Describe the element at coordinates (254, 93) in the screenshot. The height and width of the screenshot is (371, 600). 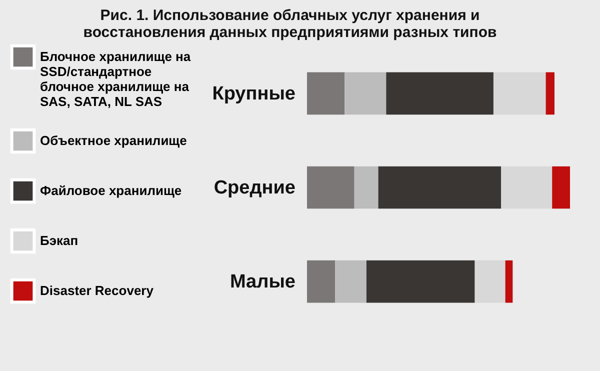
I see `y-tick-label: Крупные` at that location.